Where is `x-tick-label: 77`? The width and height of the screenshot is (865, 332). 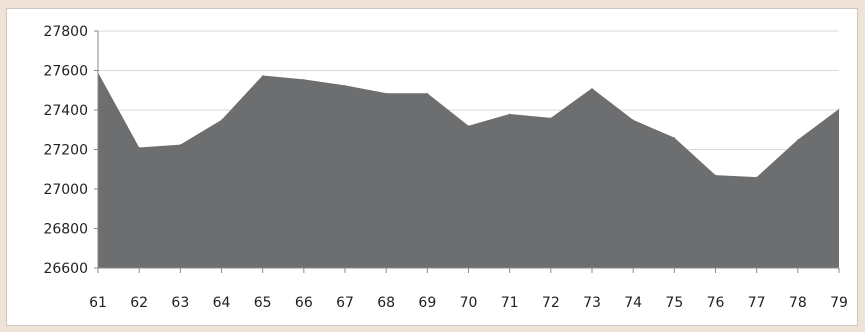 x-tick-label: 77 is located at coordinates (757, 303).